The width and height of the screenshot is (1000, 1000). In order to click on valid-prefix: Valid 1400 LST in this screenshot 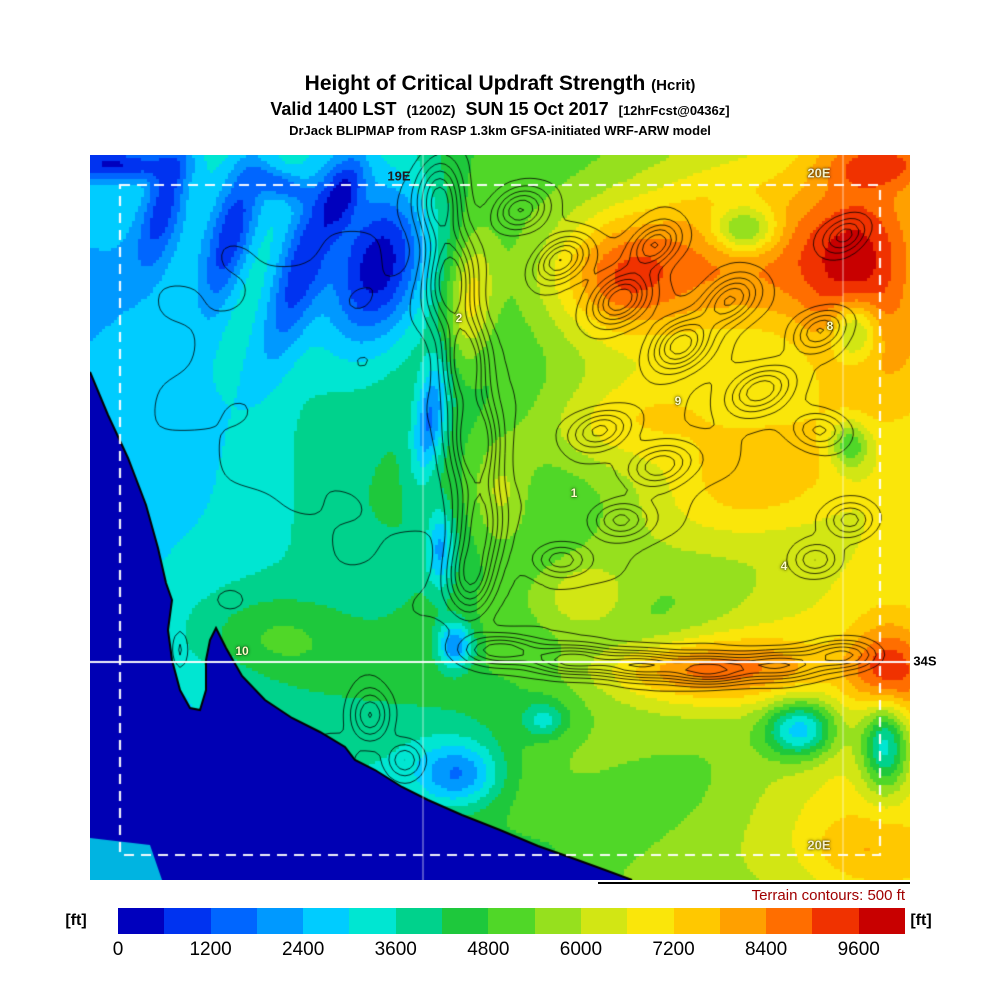, I will do `click(333, 109)`.